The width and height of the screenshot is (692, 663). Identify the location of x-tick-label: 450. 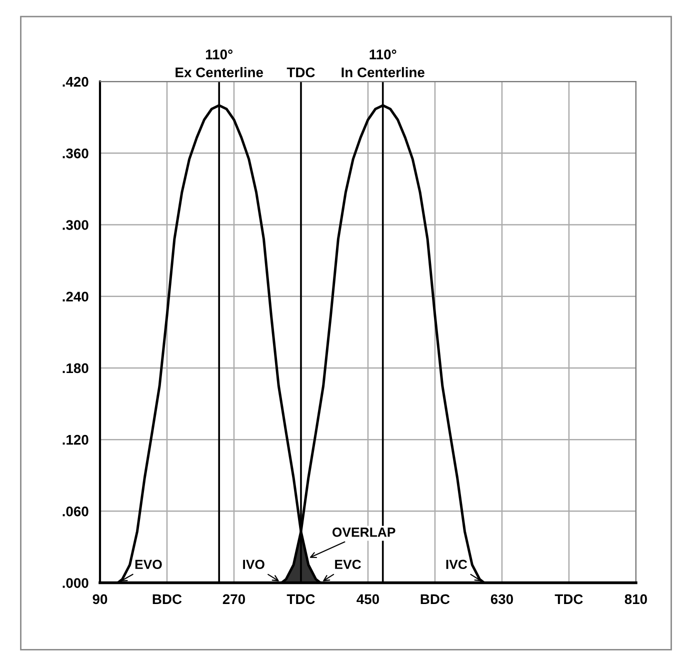
(367, 599).